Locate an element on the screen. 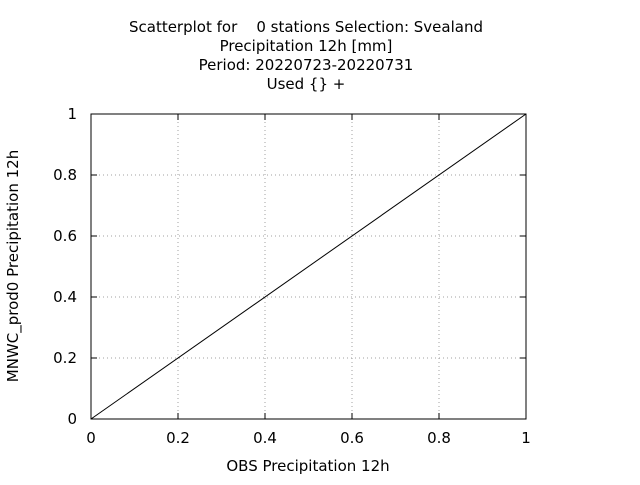 Image resolution: width=640 pixels, height=485 pixels. x-tick-label: 0.4 is located at coordinates (265, 438).